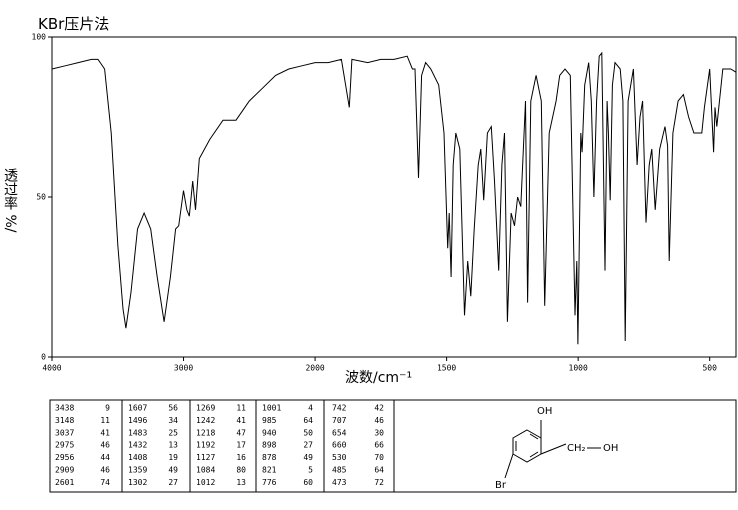  I want to click on peak-wavenumber: 707, so click(339, 420).